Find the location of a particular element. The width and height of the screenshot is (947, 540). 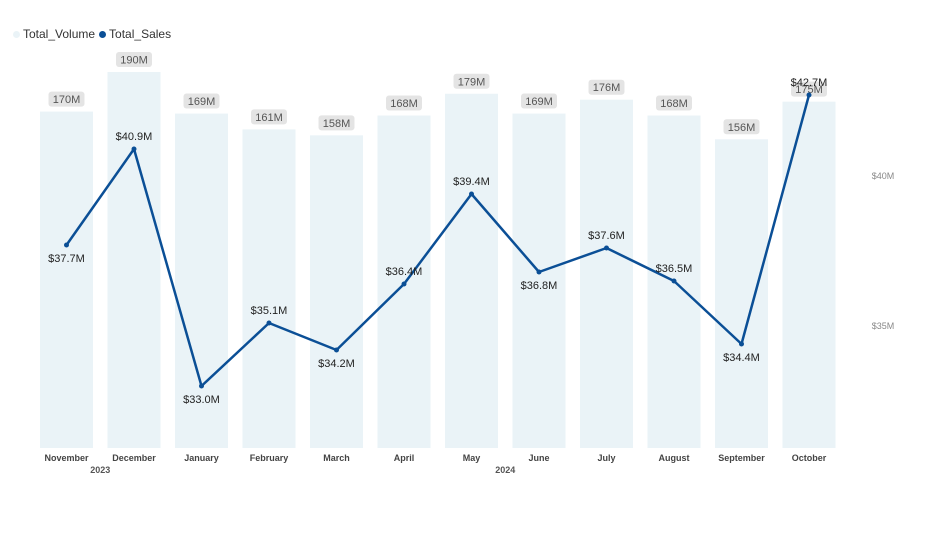

legend: Total_Volume Total_Sales is located at coordinates (94, 34).